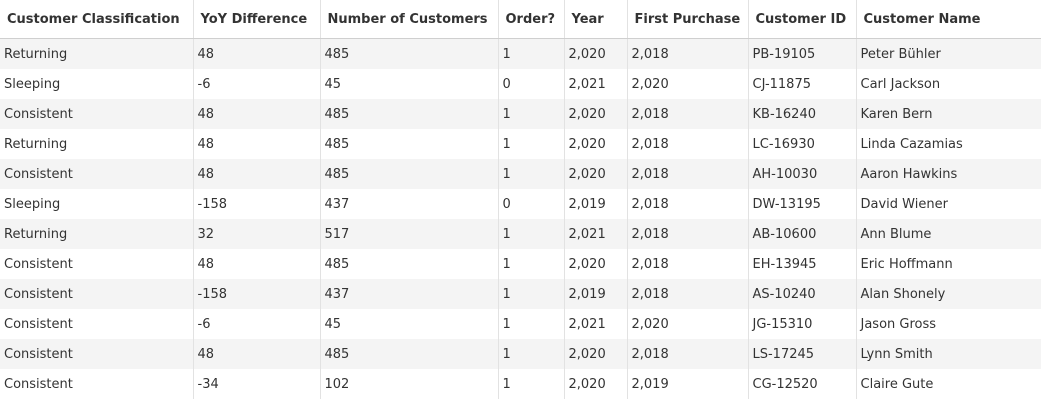 This screenshot has width=1041, height=400. I want to click on cell-customer-name: Karen Bern, so click(948, 114).